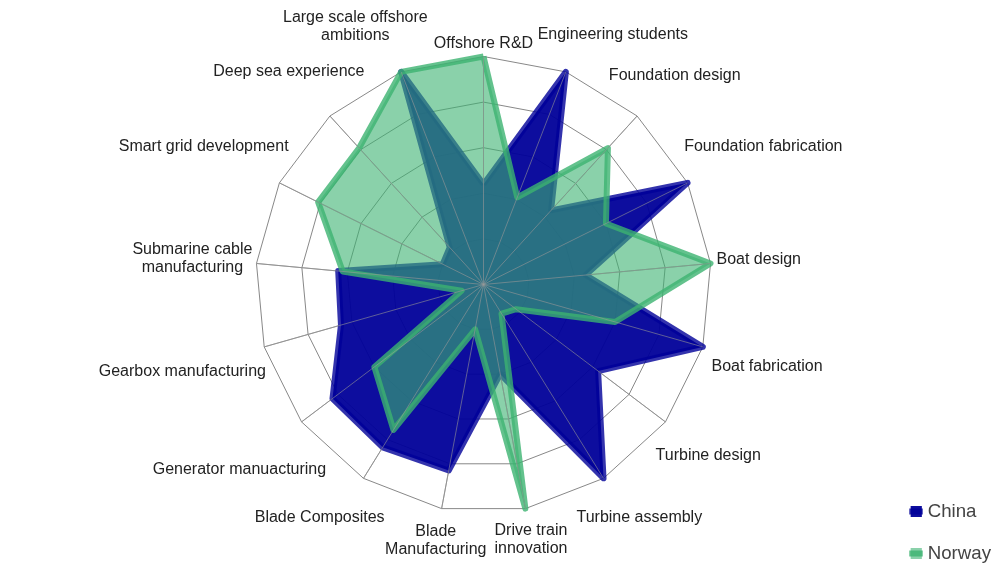  Describe the element at coordinates (483, 42) in the screenshot. I see `spoke-label: Offshore R&D` at that location.